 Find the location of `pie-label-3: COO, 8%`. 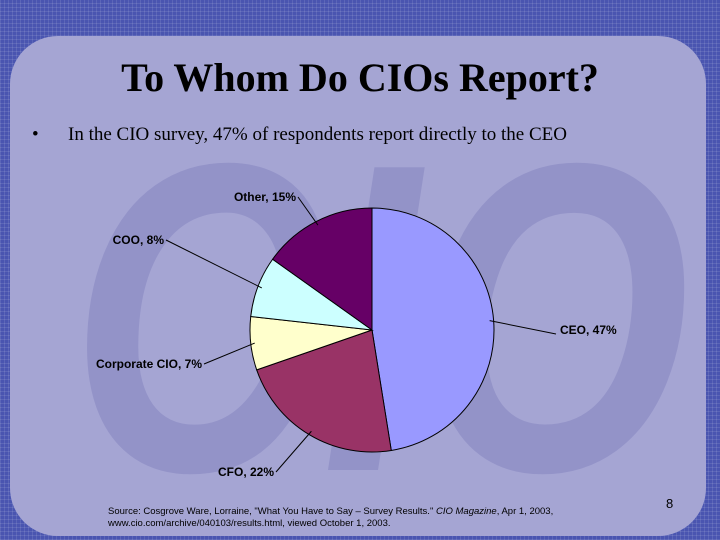

pie-label-3: COO, 8% is located at coordinates (139, 240).